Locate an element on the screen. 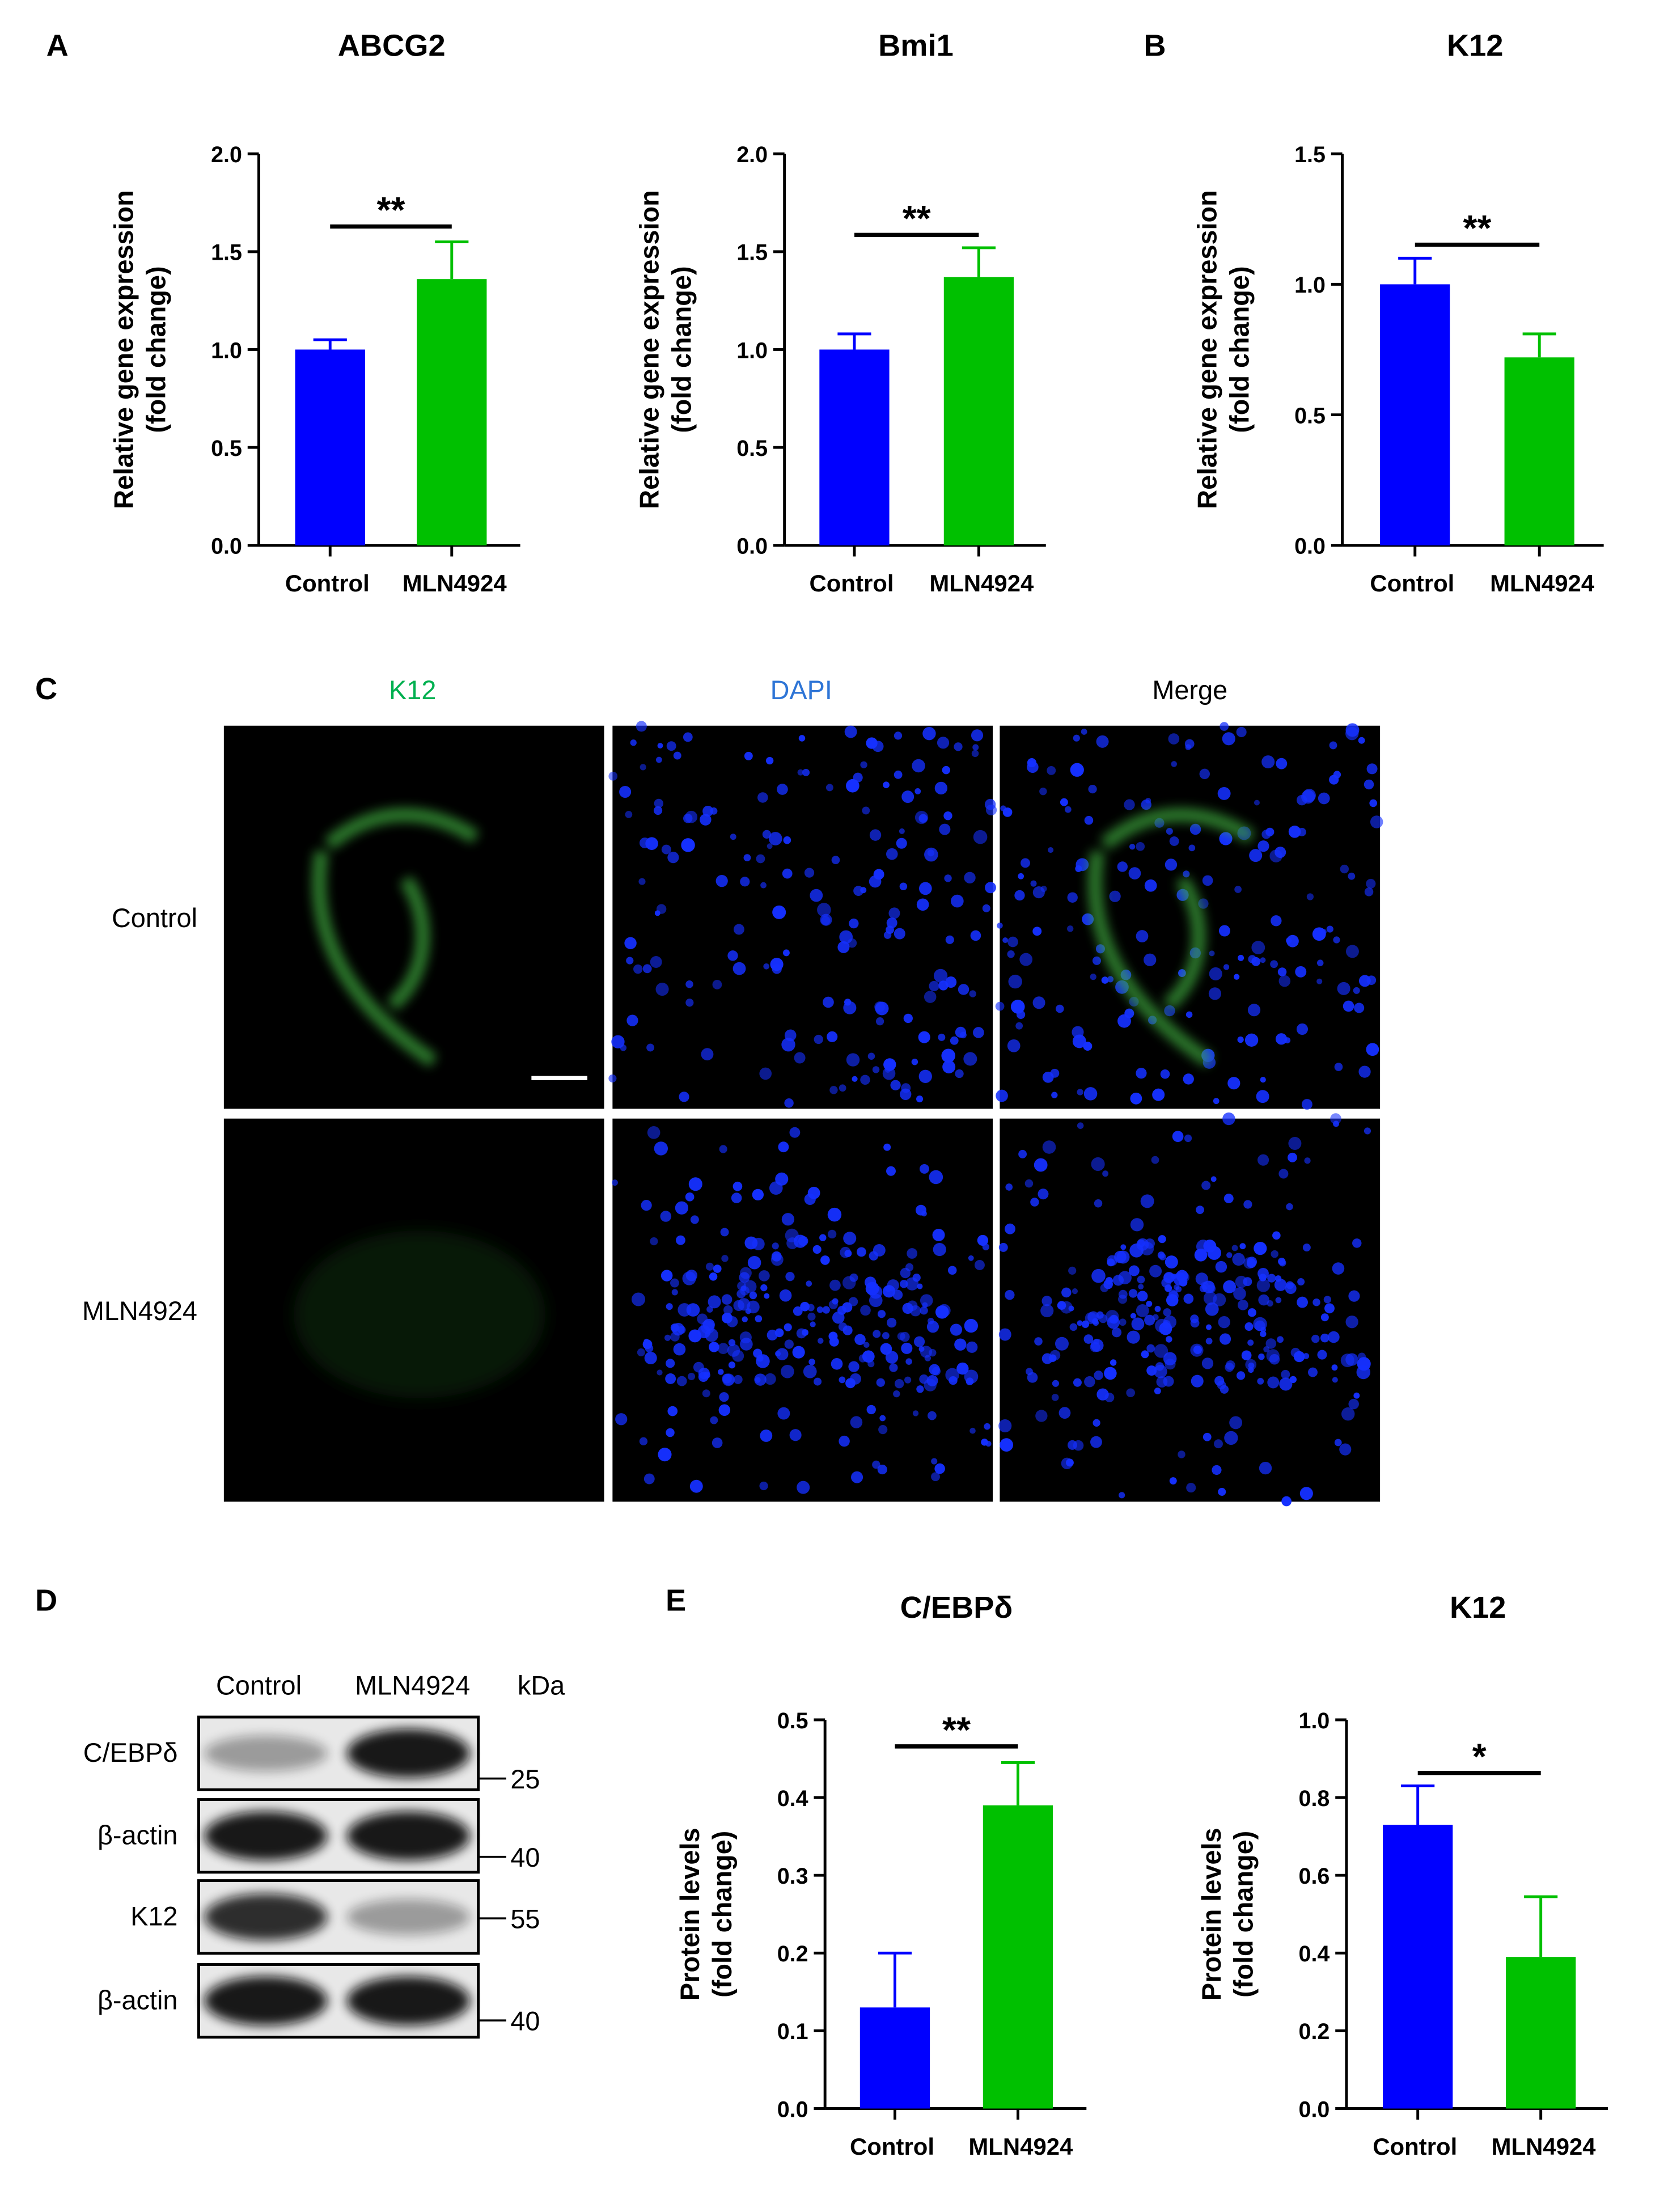  panel-label: E is located at coordinates (676, 1601).